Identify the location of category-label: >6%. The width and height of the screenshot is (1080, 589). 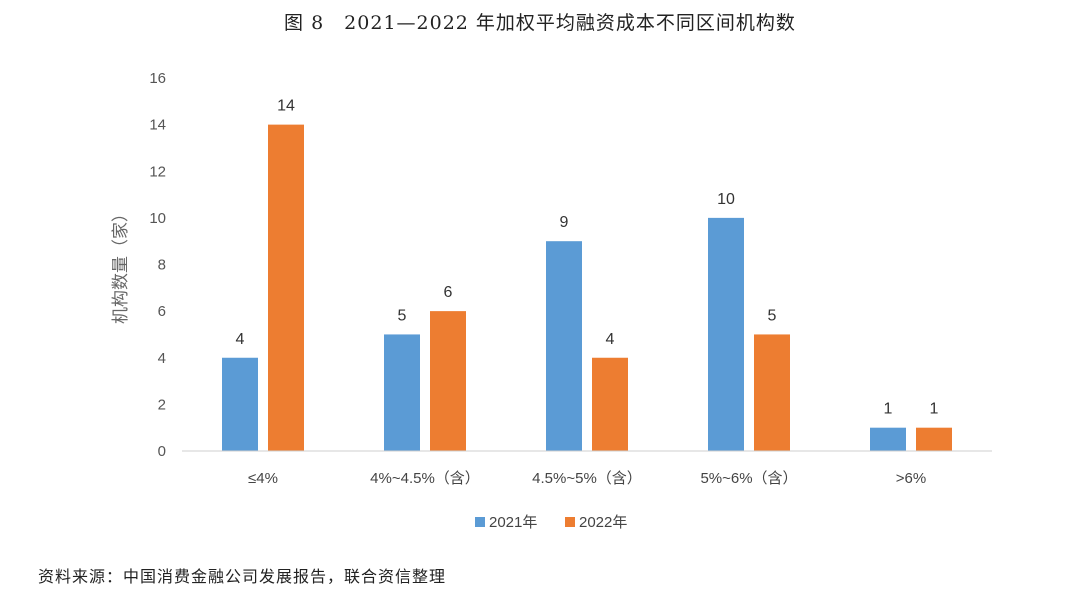
(911, 478).